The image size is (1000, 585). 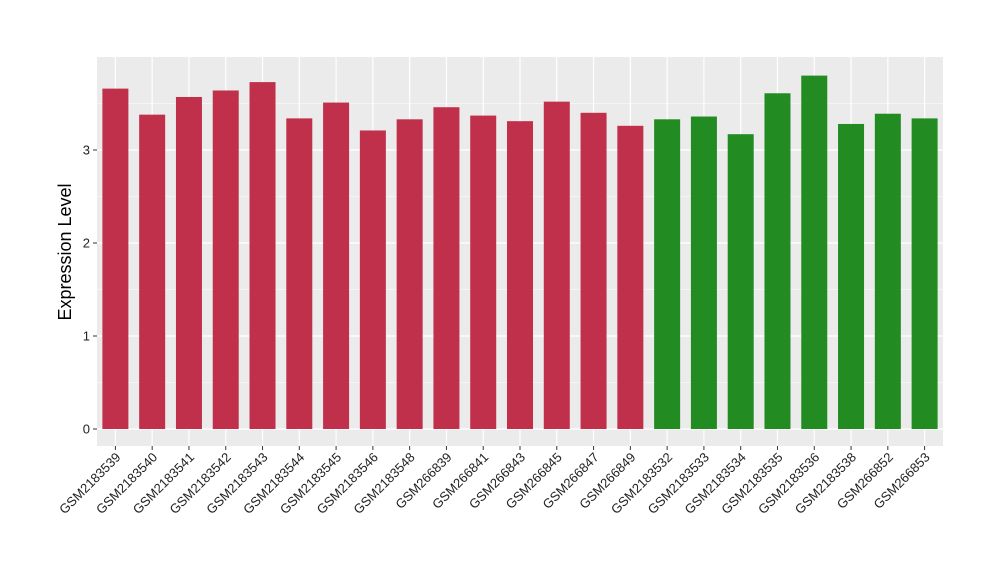 What do you see at coordinates (86, 243) in the screenshot?
I see `y-tick-label: 2` at bounding box center [86, 243].